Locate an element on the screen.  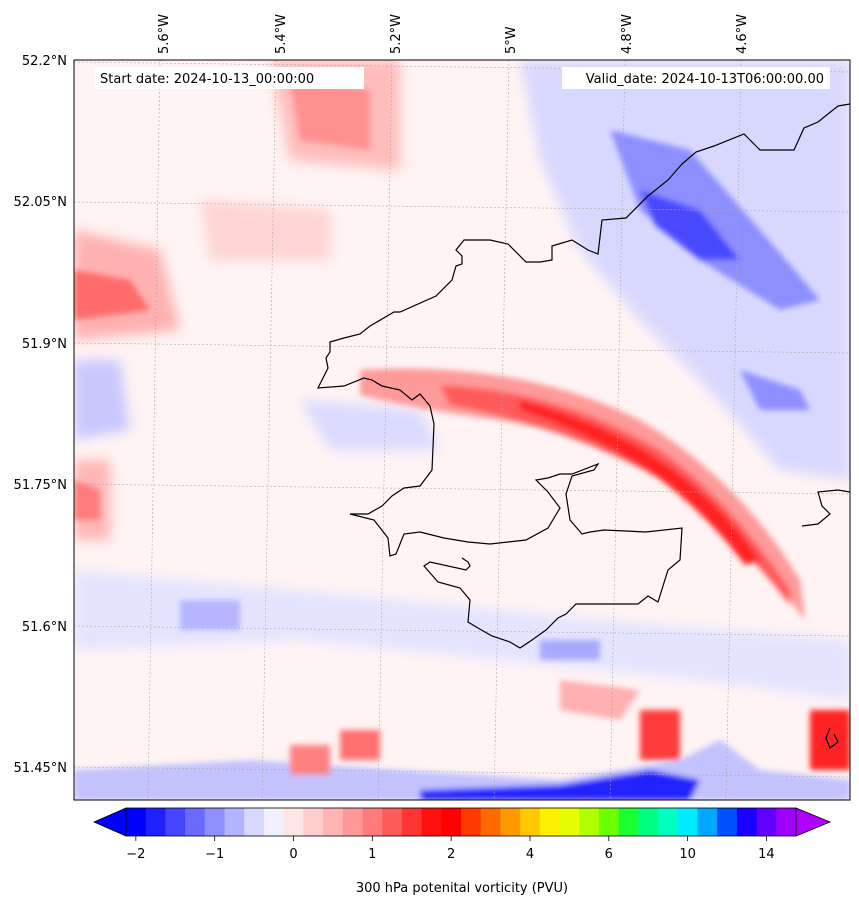
colorbar-under-arrow is located at coordinates (110, 822).